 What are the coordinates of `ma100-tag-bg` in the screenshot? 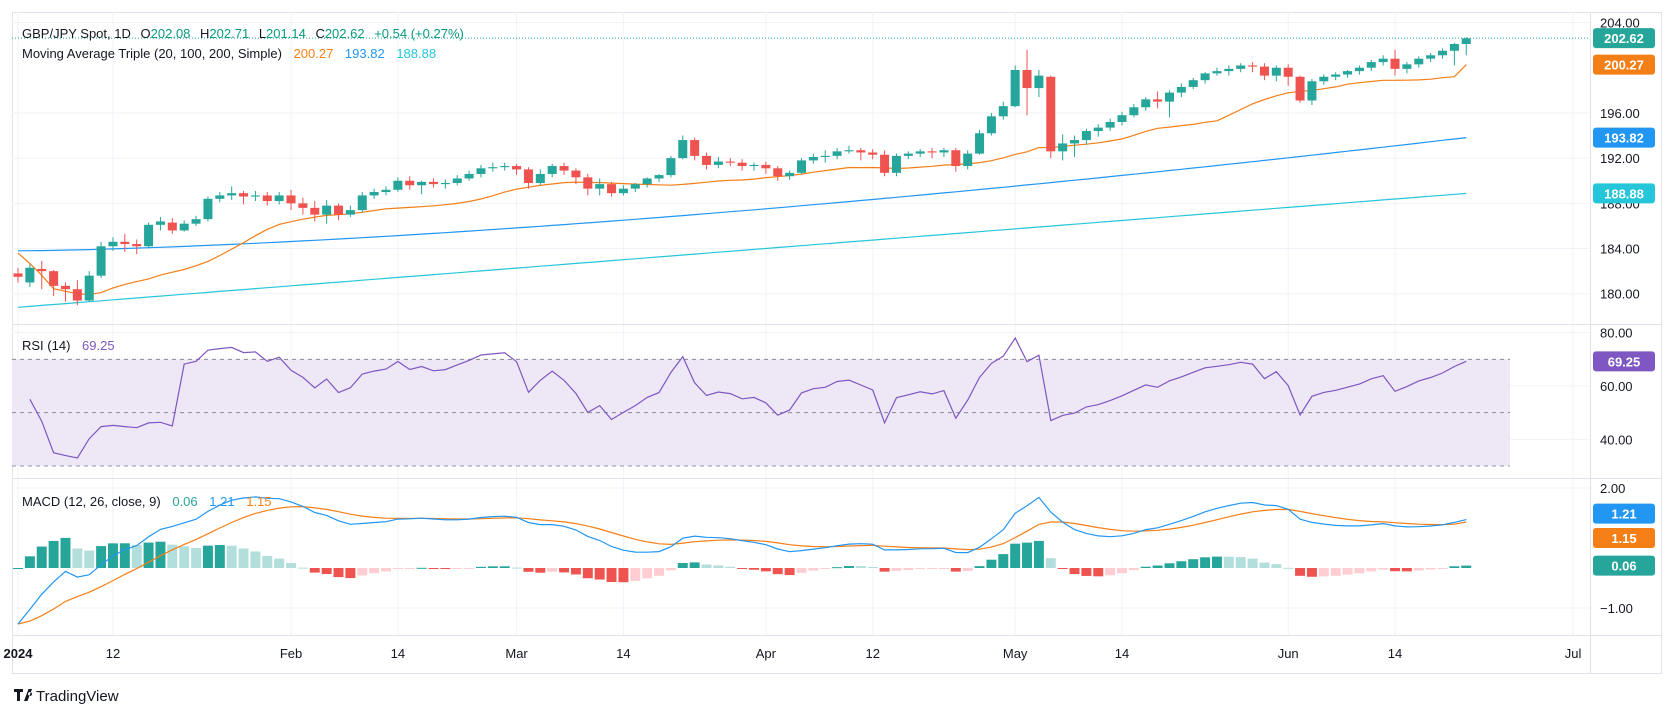 It's located at (1624, 137).